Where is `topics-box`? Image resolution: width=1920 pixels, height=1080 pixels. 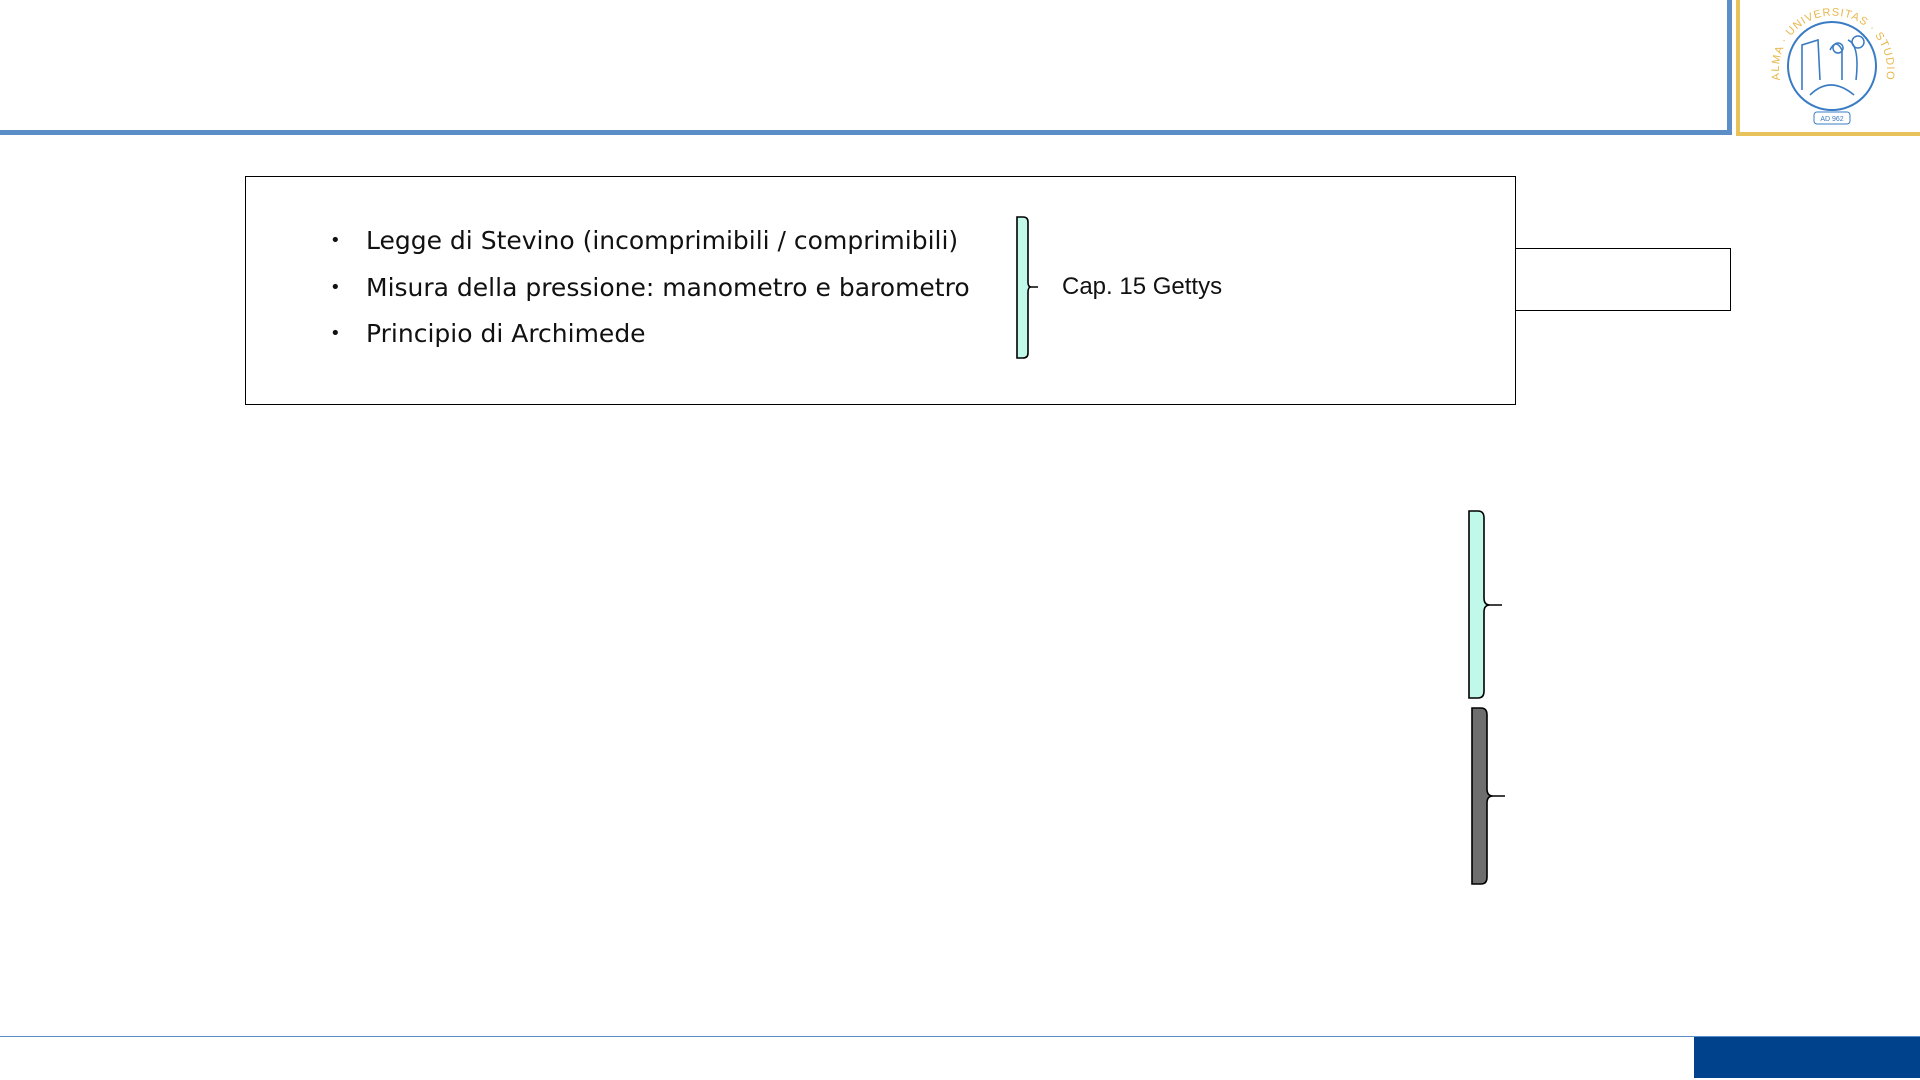
topics-box is located at coordinates (880, 290).